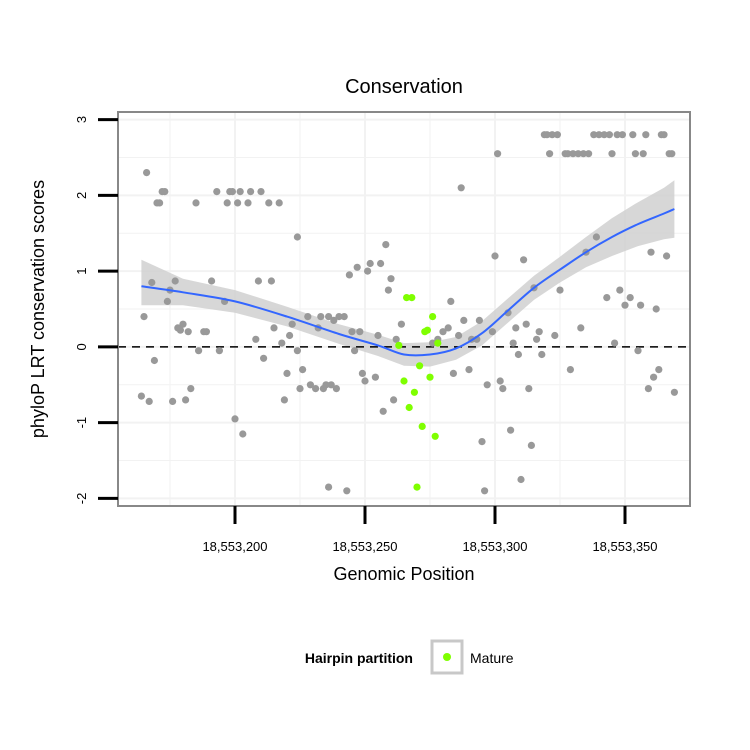  What do you see at coordinates (359, 658) in the screenshot?
I see `legend-title: Hairpin partition` at bounding box center [359, 658].